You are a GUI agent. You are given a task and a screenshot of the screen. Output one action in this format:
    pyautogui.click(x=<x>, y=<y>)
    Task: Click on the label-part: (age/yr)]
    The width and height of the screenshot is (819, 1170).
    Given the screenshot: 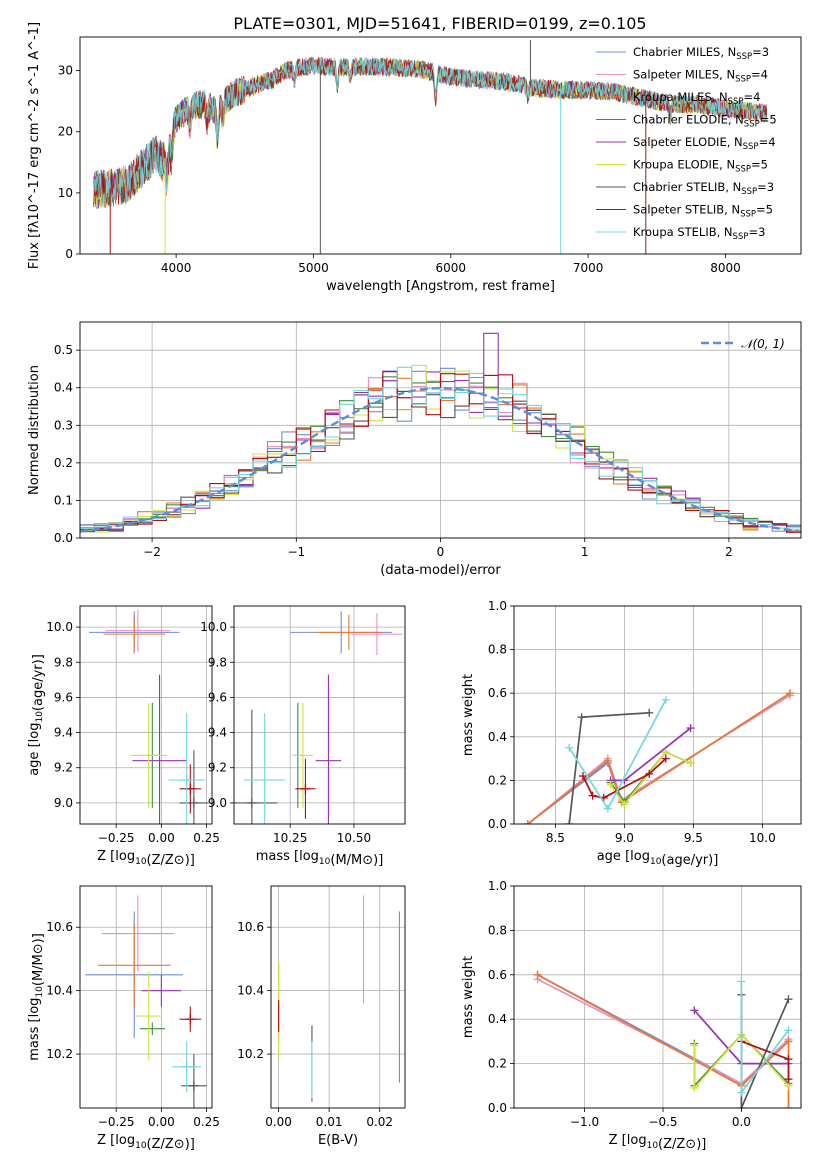 What is the action you would take?
    pyautogui.click(x=38, y=682)
    